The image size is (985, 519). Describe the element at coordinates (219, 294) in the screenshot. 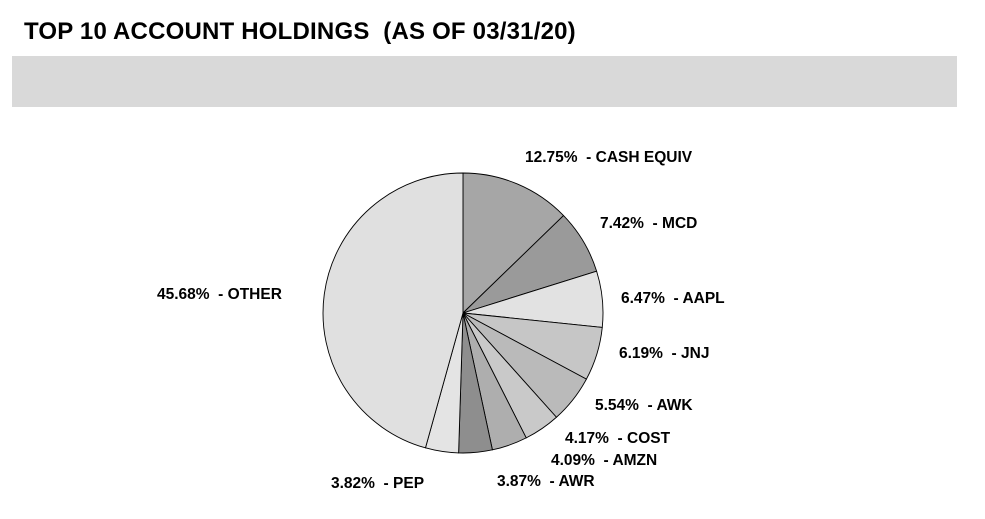

I see `slice-label-other: 45.68% - OTHER` at that location.